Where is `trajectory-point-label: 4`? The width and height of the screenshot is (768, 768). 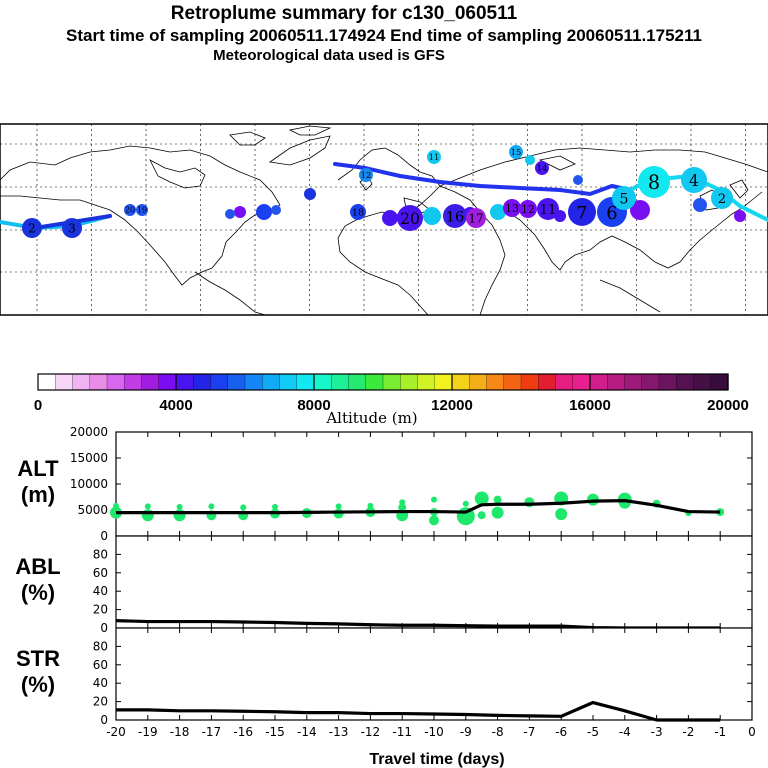 trajectory-point-label: 4 is located at coordinates (694, 181).